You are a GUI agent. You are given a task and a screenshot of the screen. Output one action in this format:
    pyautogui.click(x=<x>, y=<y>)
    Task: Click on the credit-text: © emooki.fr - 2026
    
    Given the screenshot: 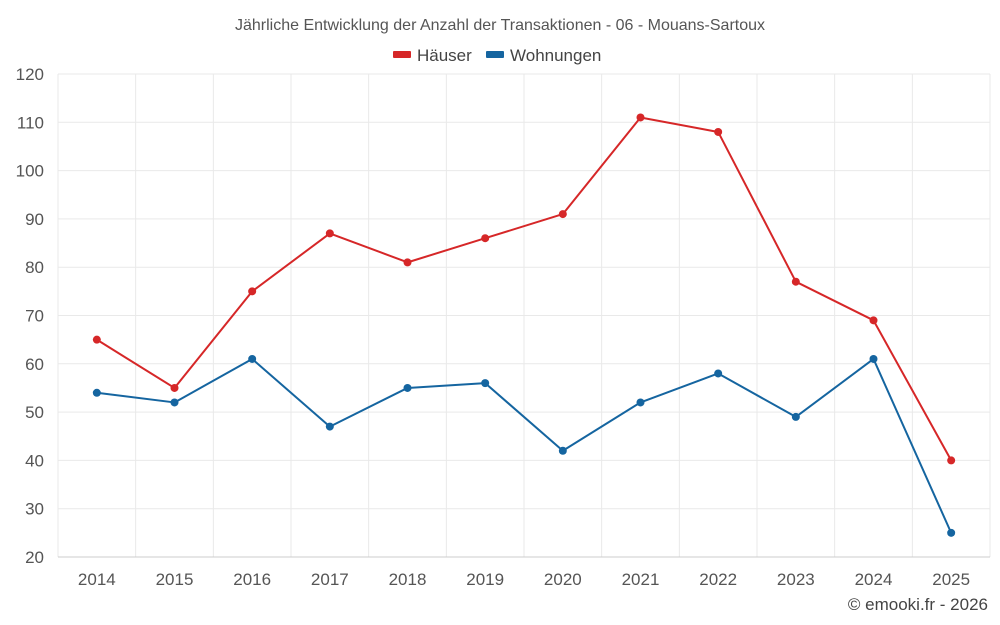 What is the action you would take?
    pyautogui.click(x=918, y=604)
    